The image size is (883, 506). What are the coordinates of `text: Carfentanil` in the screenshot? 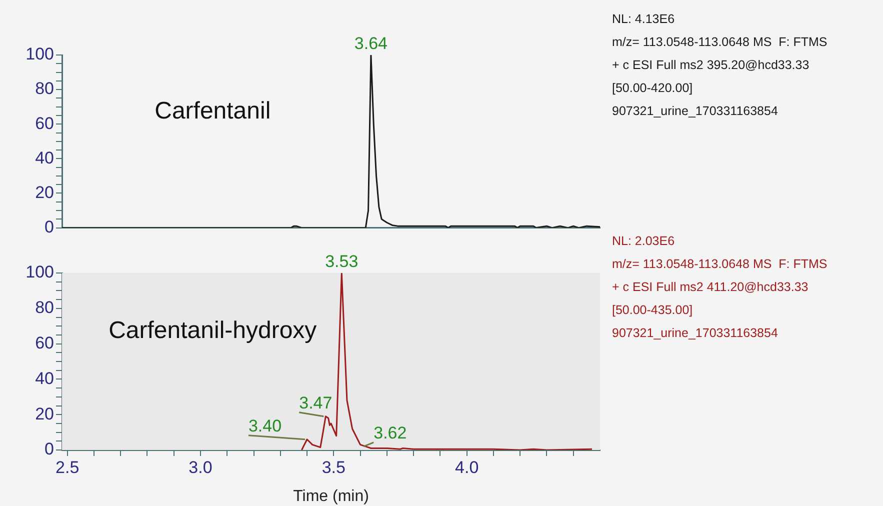 It's located at (212, 111).